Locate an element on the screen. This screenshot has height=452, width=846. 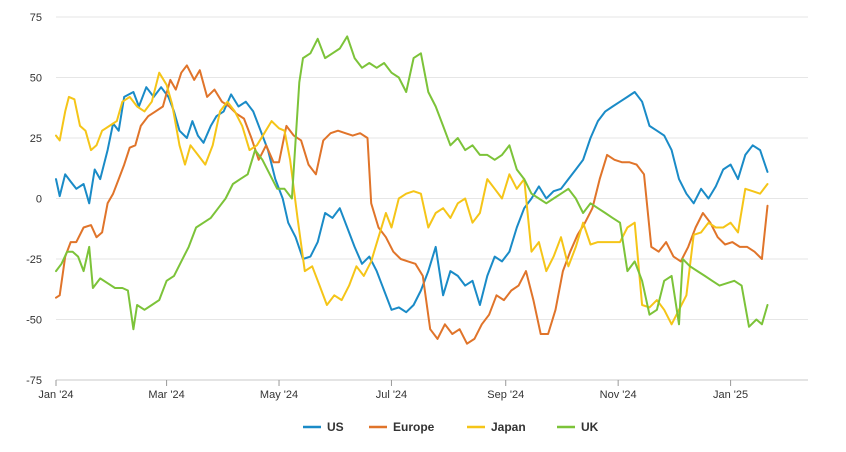
legend-label: Europe is located at coordinates (414, 427).